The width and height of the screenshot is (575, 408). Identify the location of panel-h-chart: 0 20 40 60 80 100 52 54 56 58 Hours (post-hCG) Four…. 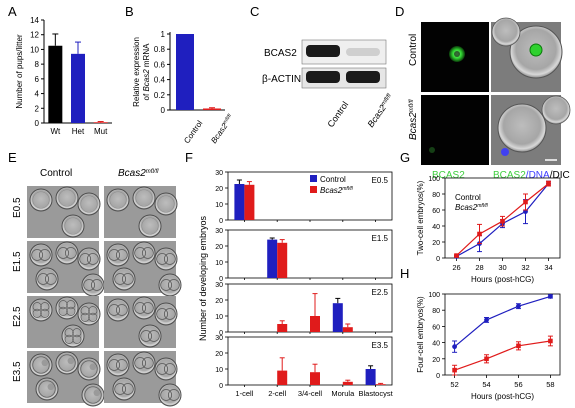
(488, 346).